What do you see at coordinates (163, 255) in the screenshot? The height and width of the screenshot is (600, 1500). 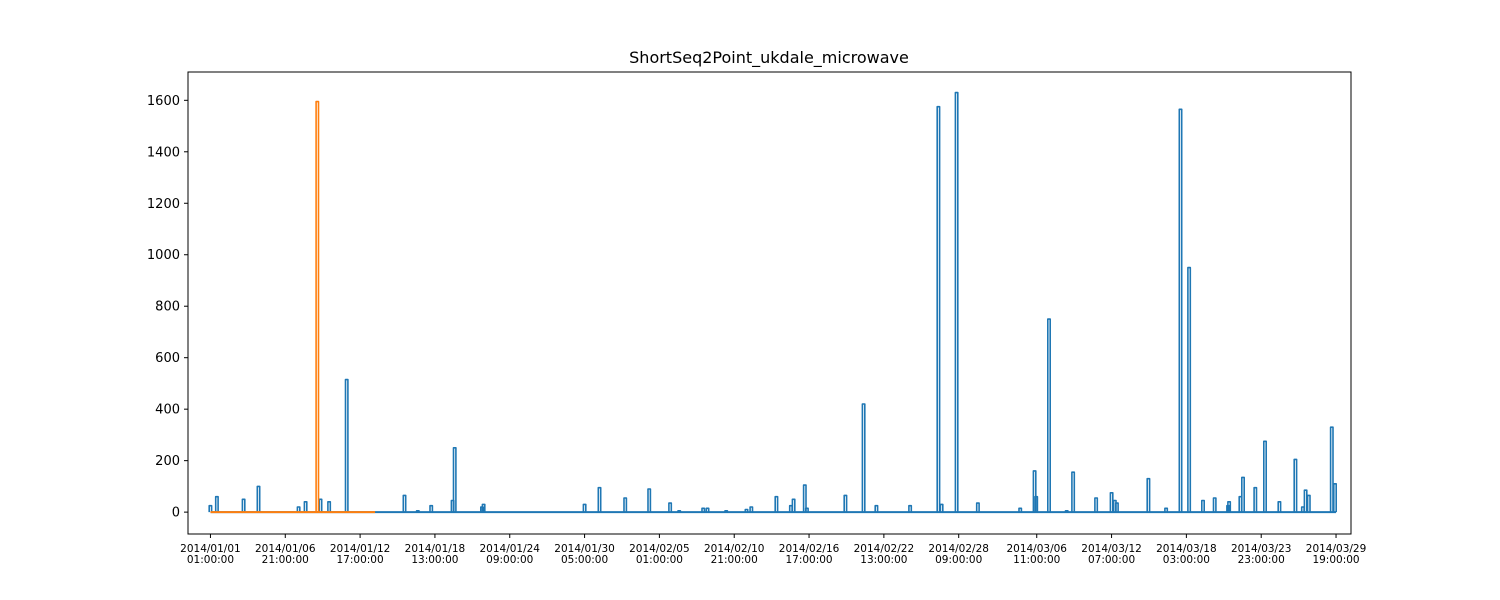 I see `y-tick-label: 1000` at bounding box center [163, 255].